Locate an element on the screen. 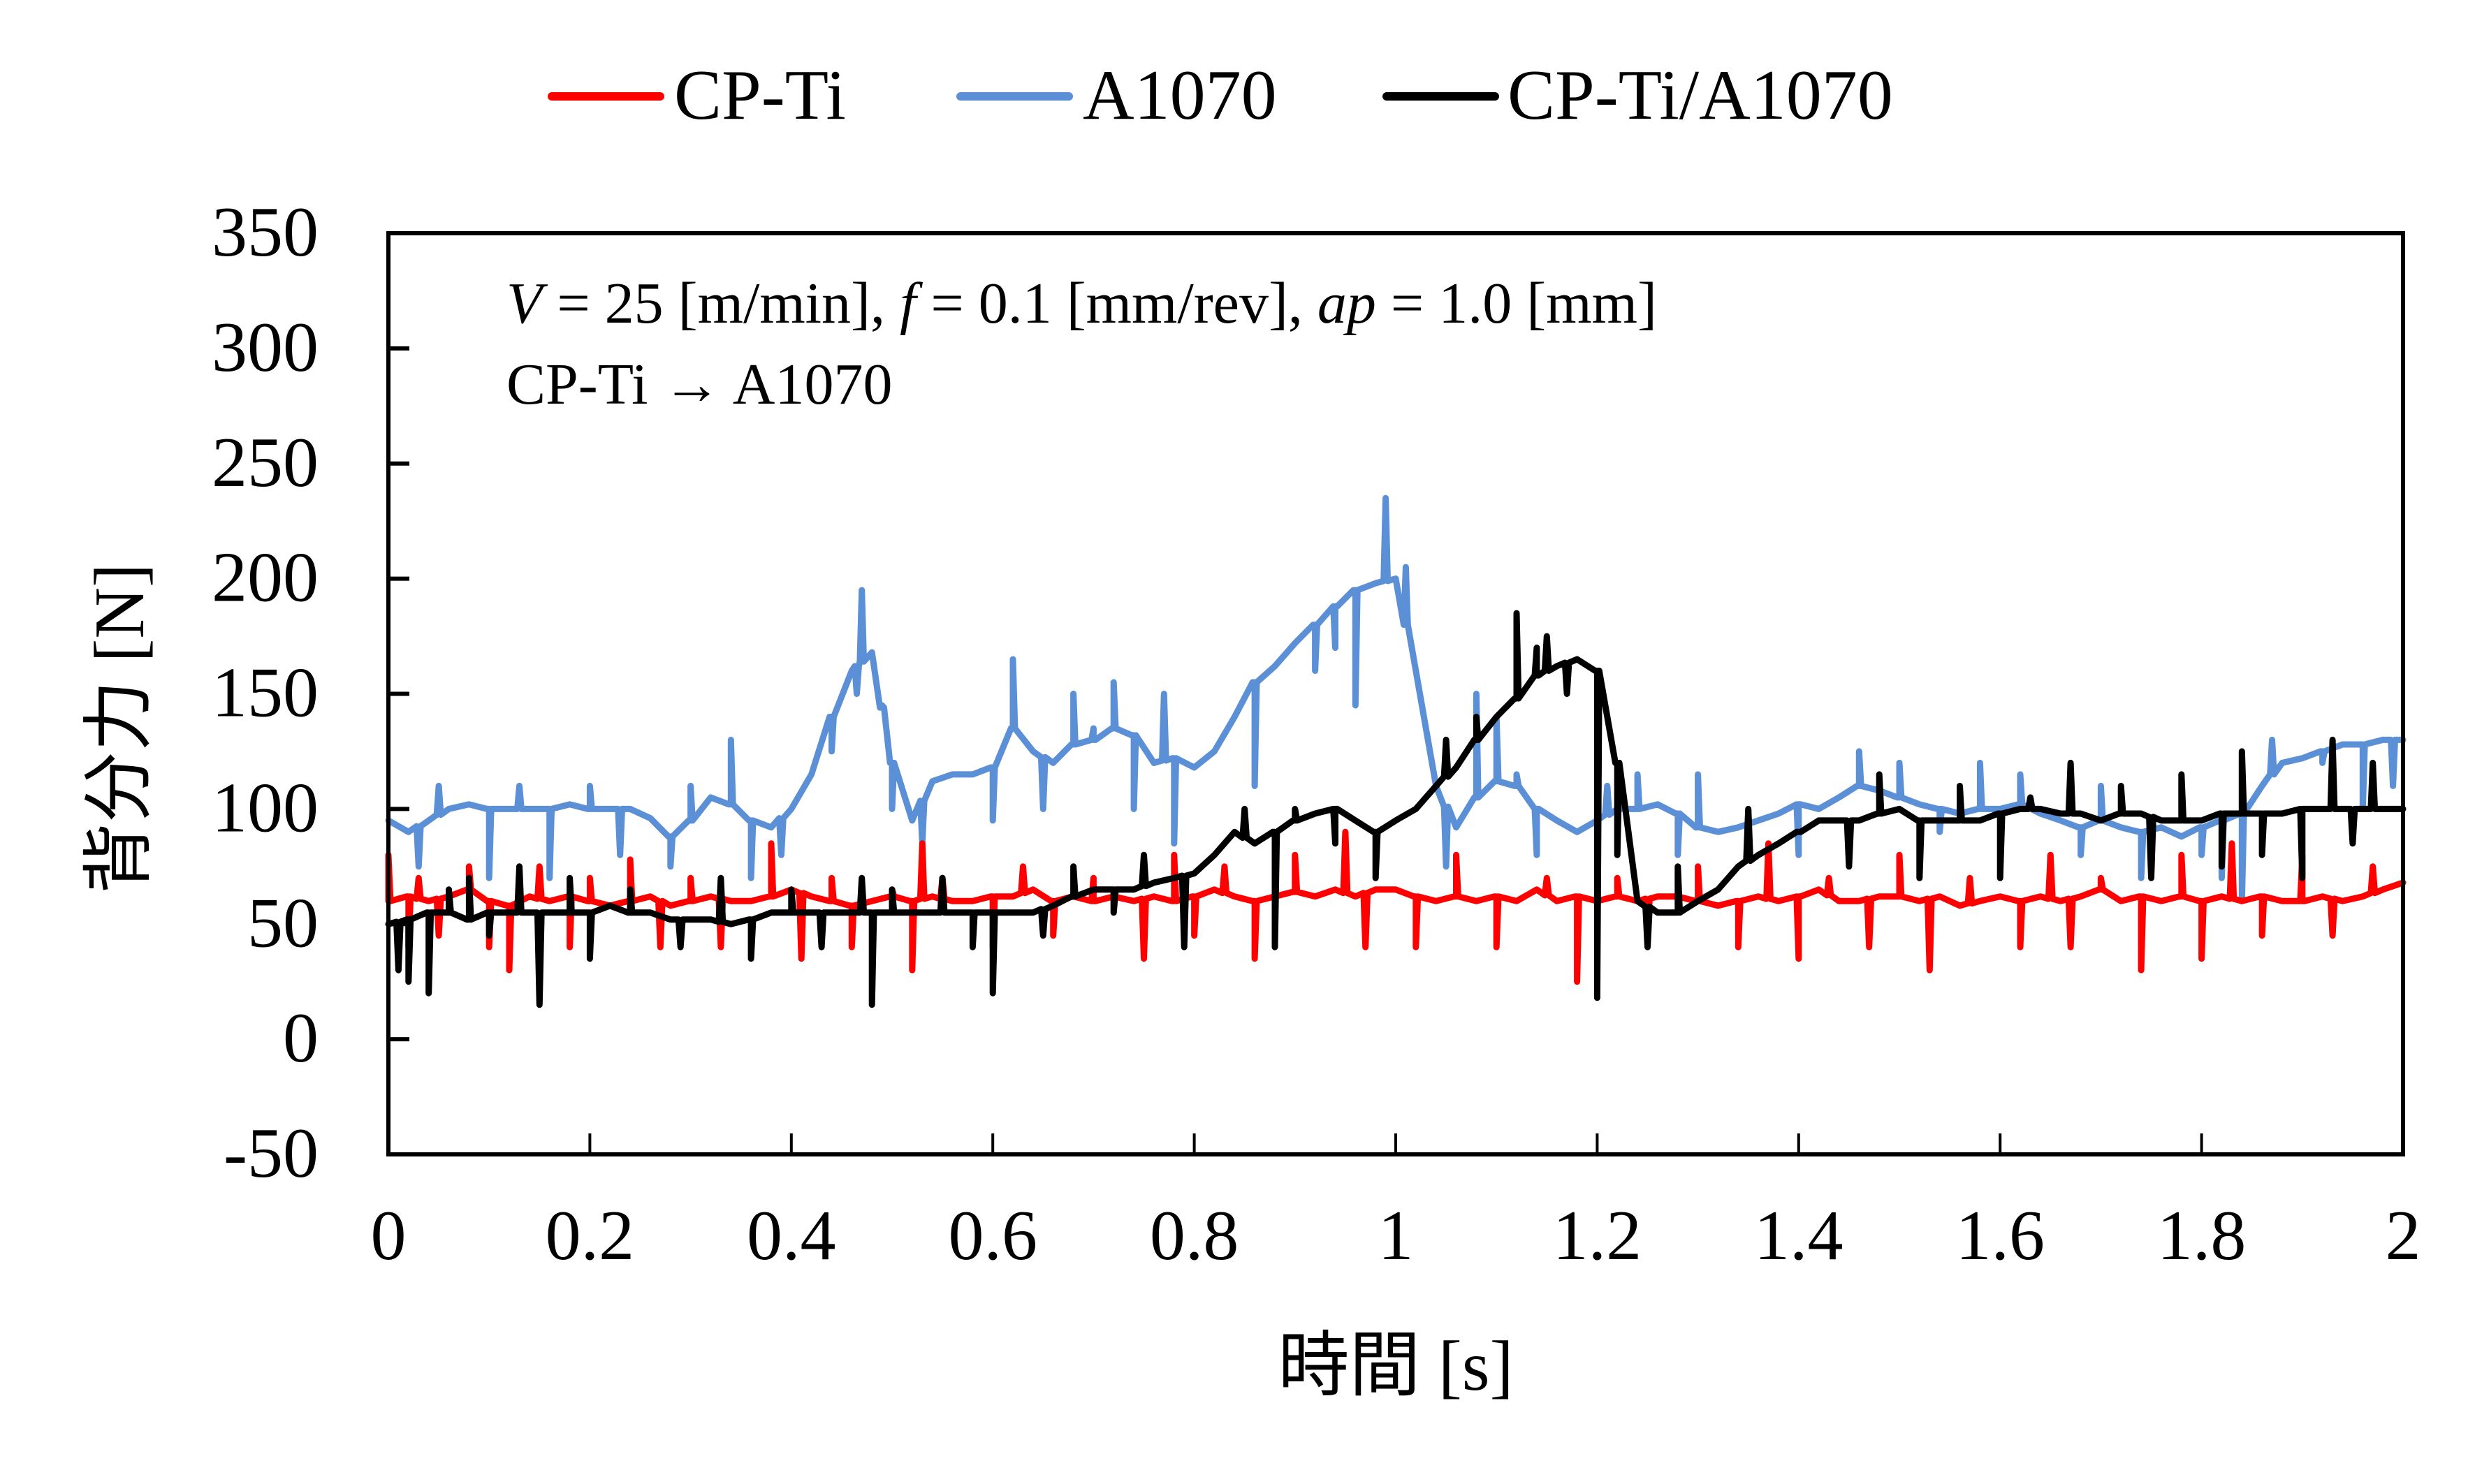 This screenshot has height=1484, width=2475. y-axis-label: 背分力 [N] is located at coordinates (119, 729).